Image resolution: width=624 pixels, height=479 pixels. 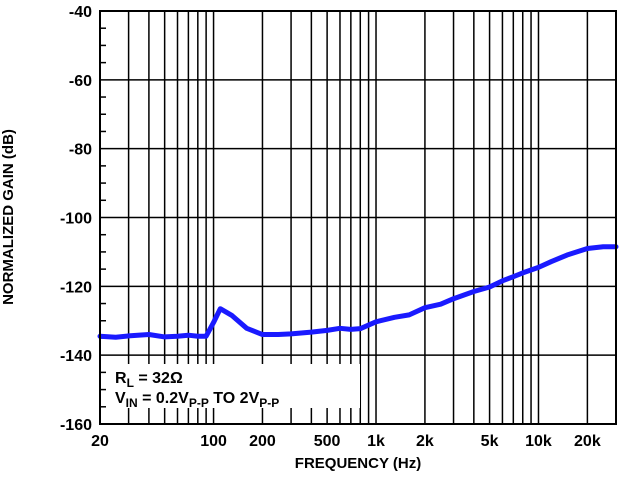 I want to click on x-tick-label: 5k, so click(x=490, y=441).